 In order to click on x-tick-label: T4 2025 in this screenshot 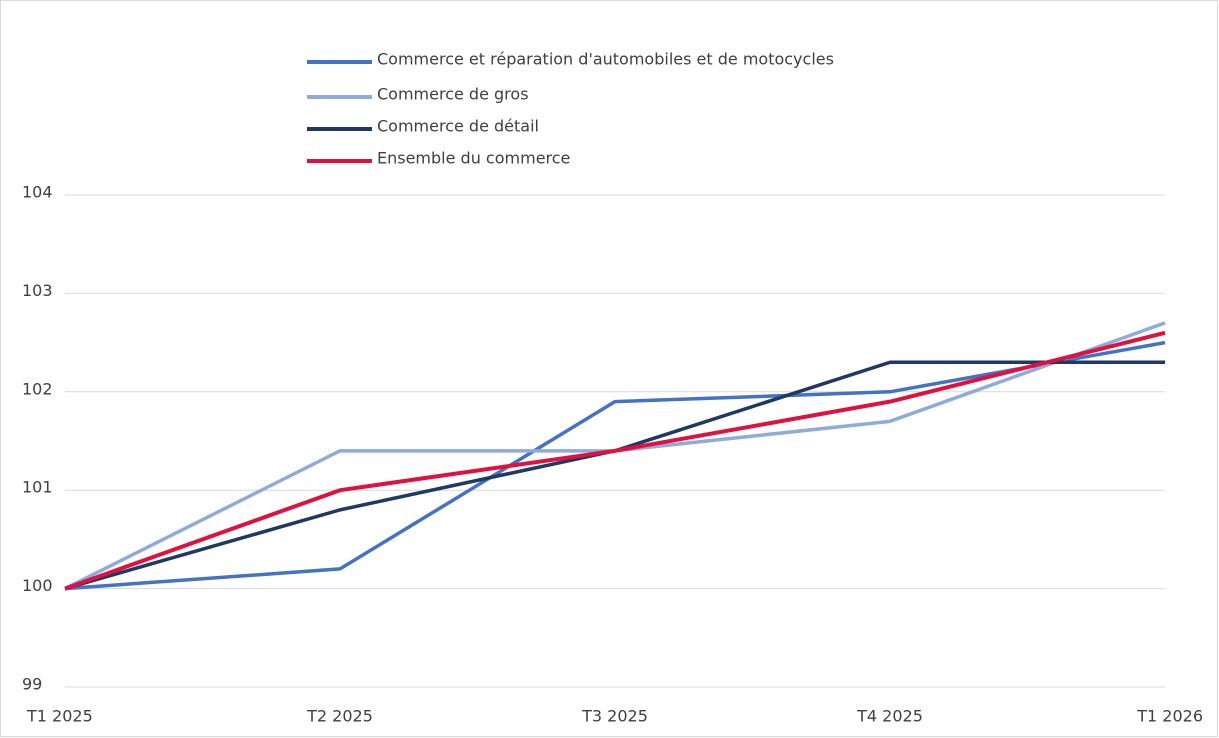, I will do `click(889, 716)`.